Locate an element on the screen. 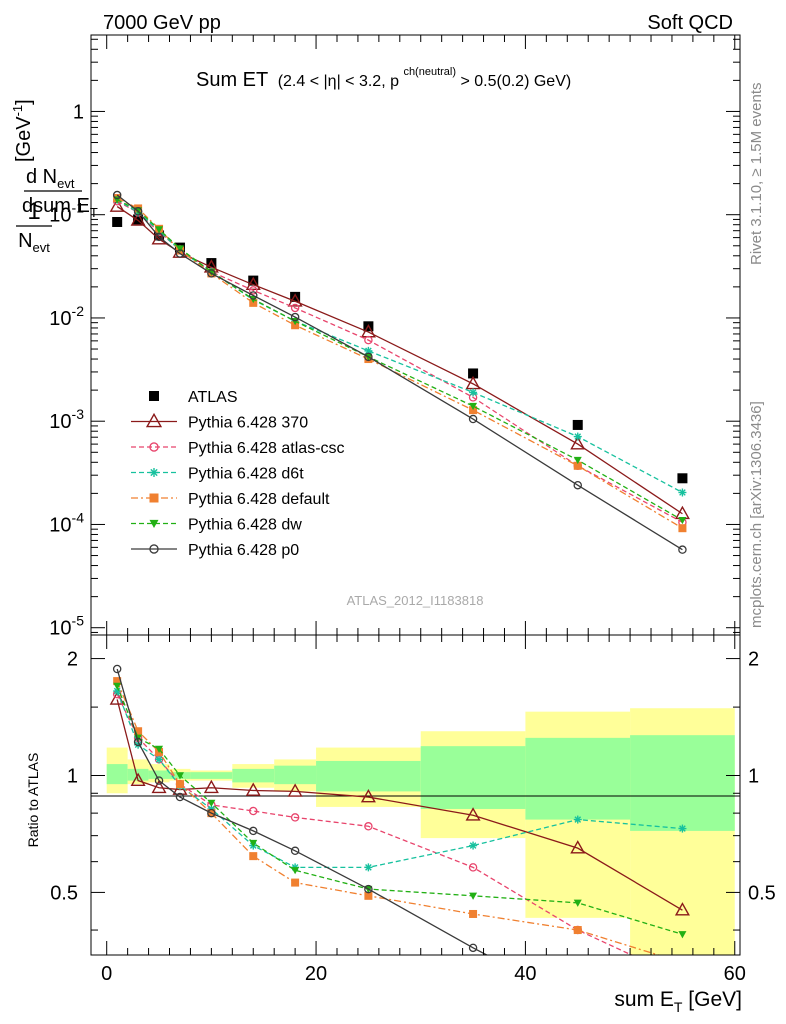  ratio-point-pythia-6-428-d6t-7-stroke is located at coordinates (368, 867).